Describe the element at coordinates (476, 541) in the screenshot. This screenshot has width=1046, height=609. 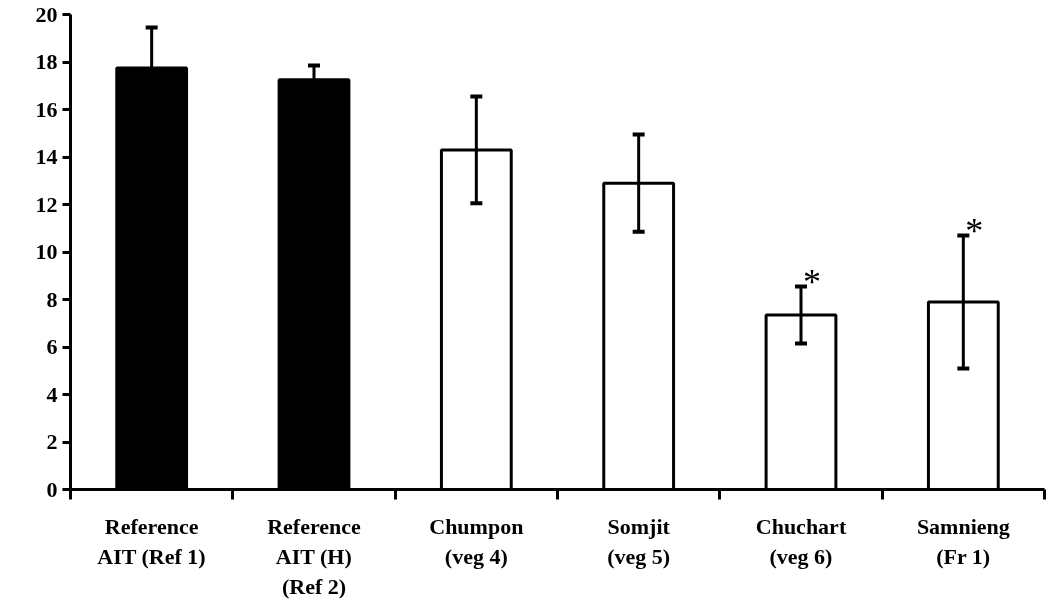
I see `x-tick-label: Chumpon (veg 4)` at that location.